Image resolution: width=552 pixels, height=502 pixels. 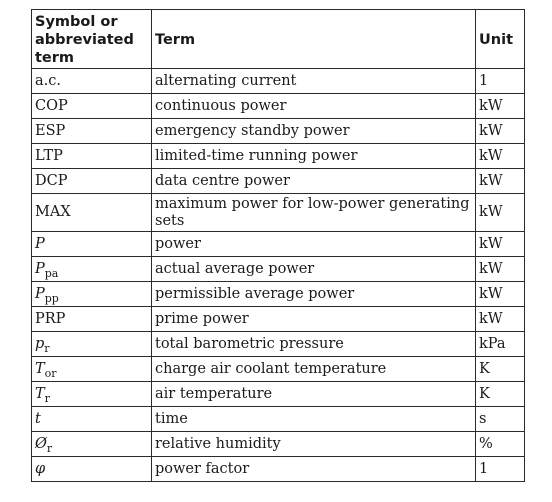 What do you see at coordinates (91, 181) in the screenshot?
I see `symbol-cell: DCP` at bounding box center [91, 181].